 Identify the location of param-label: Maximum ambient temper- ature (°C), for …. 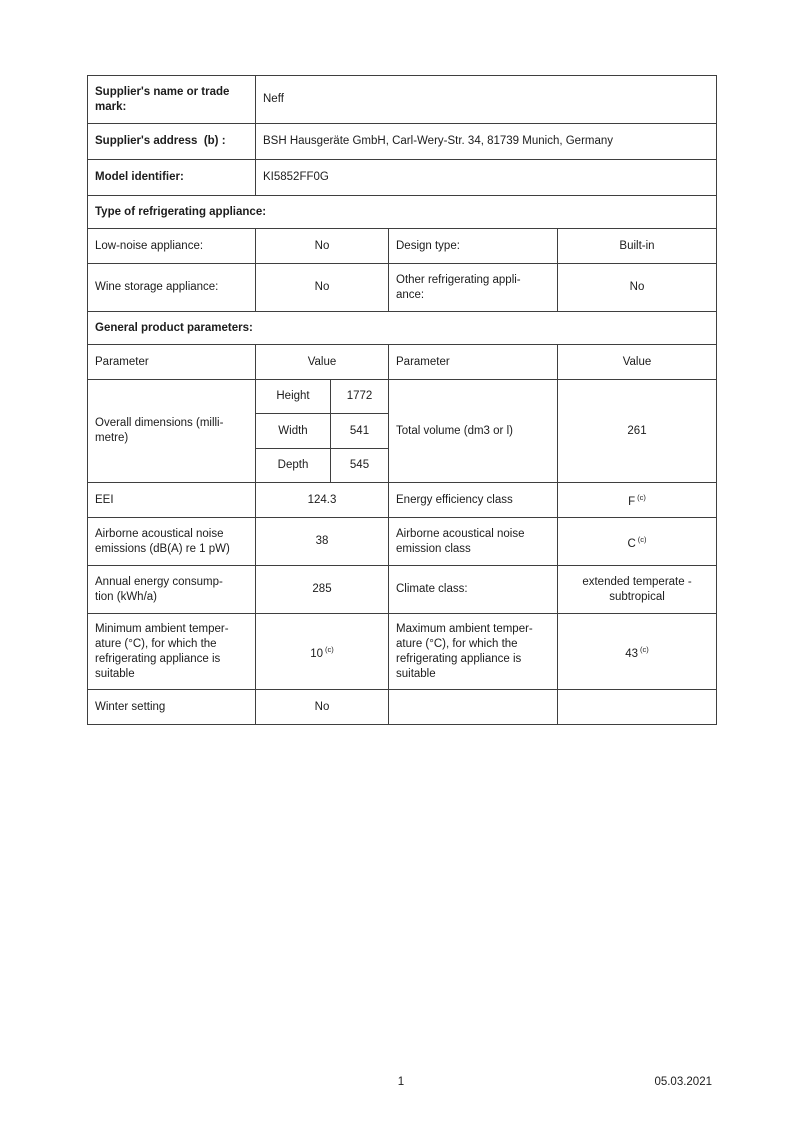
(473, 651).